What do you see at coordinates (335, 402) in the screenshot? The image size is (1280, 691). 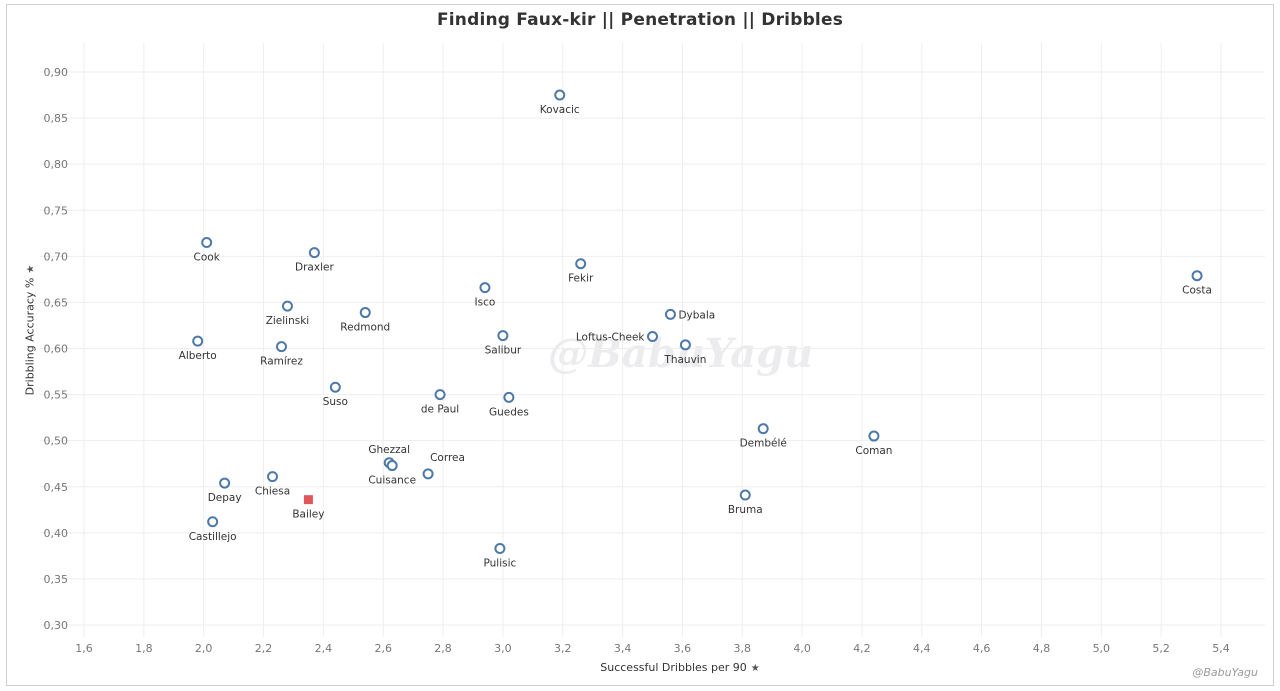 I see `data-label: Suso` at bounding box center [335, 402].